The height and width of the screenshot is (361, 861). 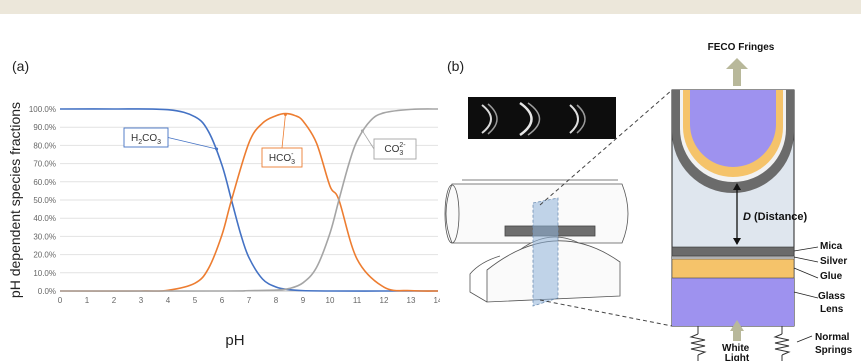 I want to click on white-light-arrow, so click(x=737, y=330).